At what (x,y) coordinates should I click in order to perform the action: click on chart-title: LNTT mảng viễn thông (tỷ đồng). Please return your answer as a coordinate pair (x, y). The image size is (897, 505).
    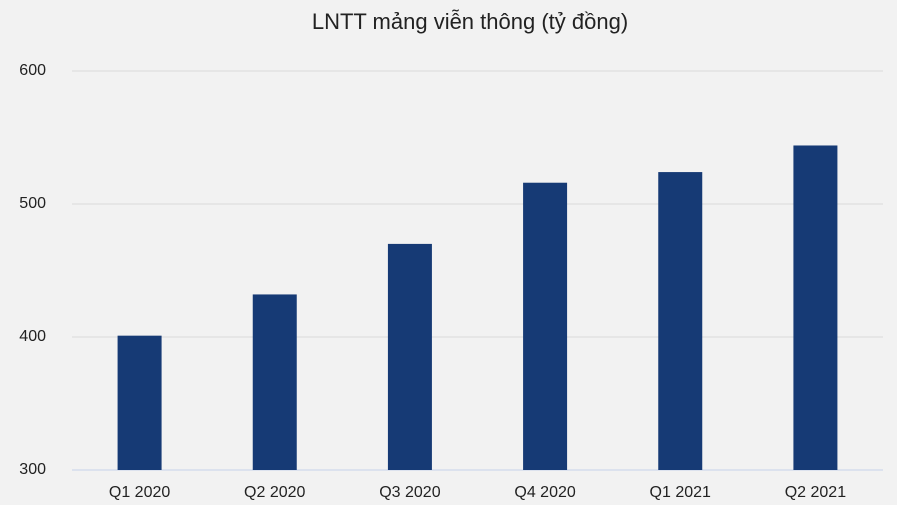
    Looking at the image, I should click on (470, 21).